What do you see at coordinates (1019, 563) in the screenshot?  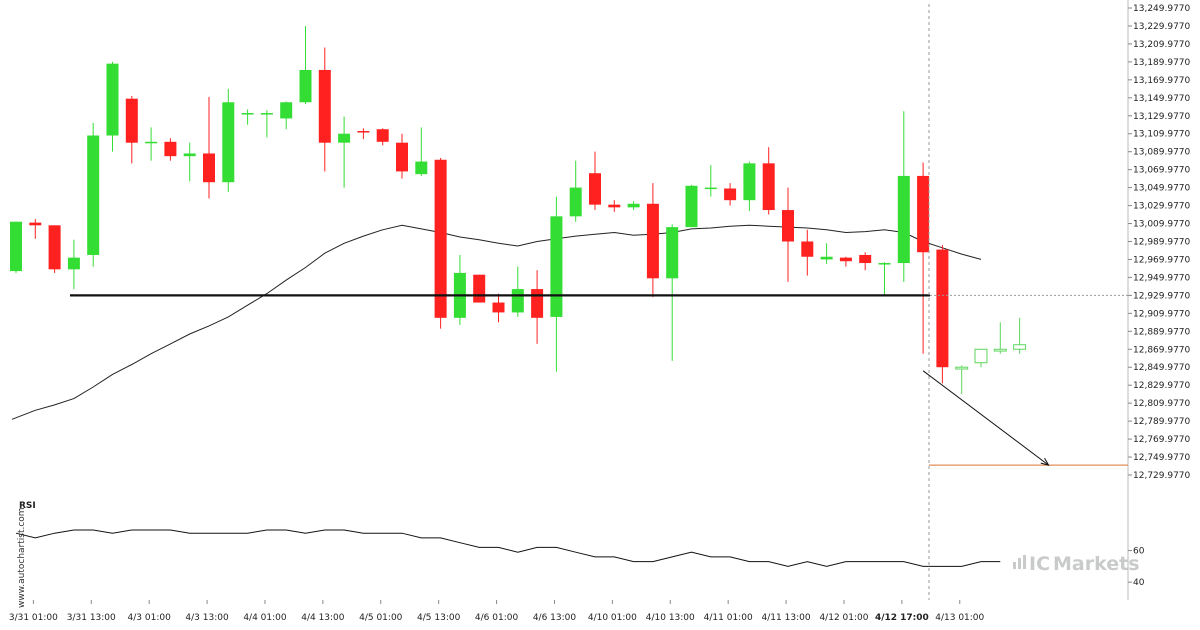 I see `brand-bar-icon` at bounding box center [1019, 563].